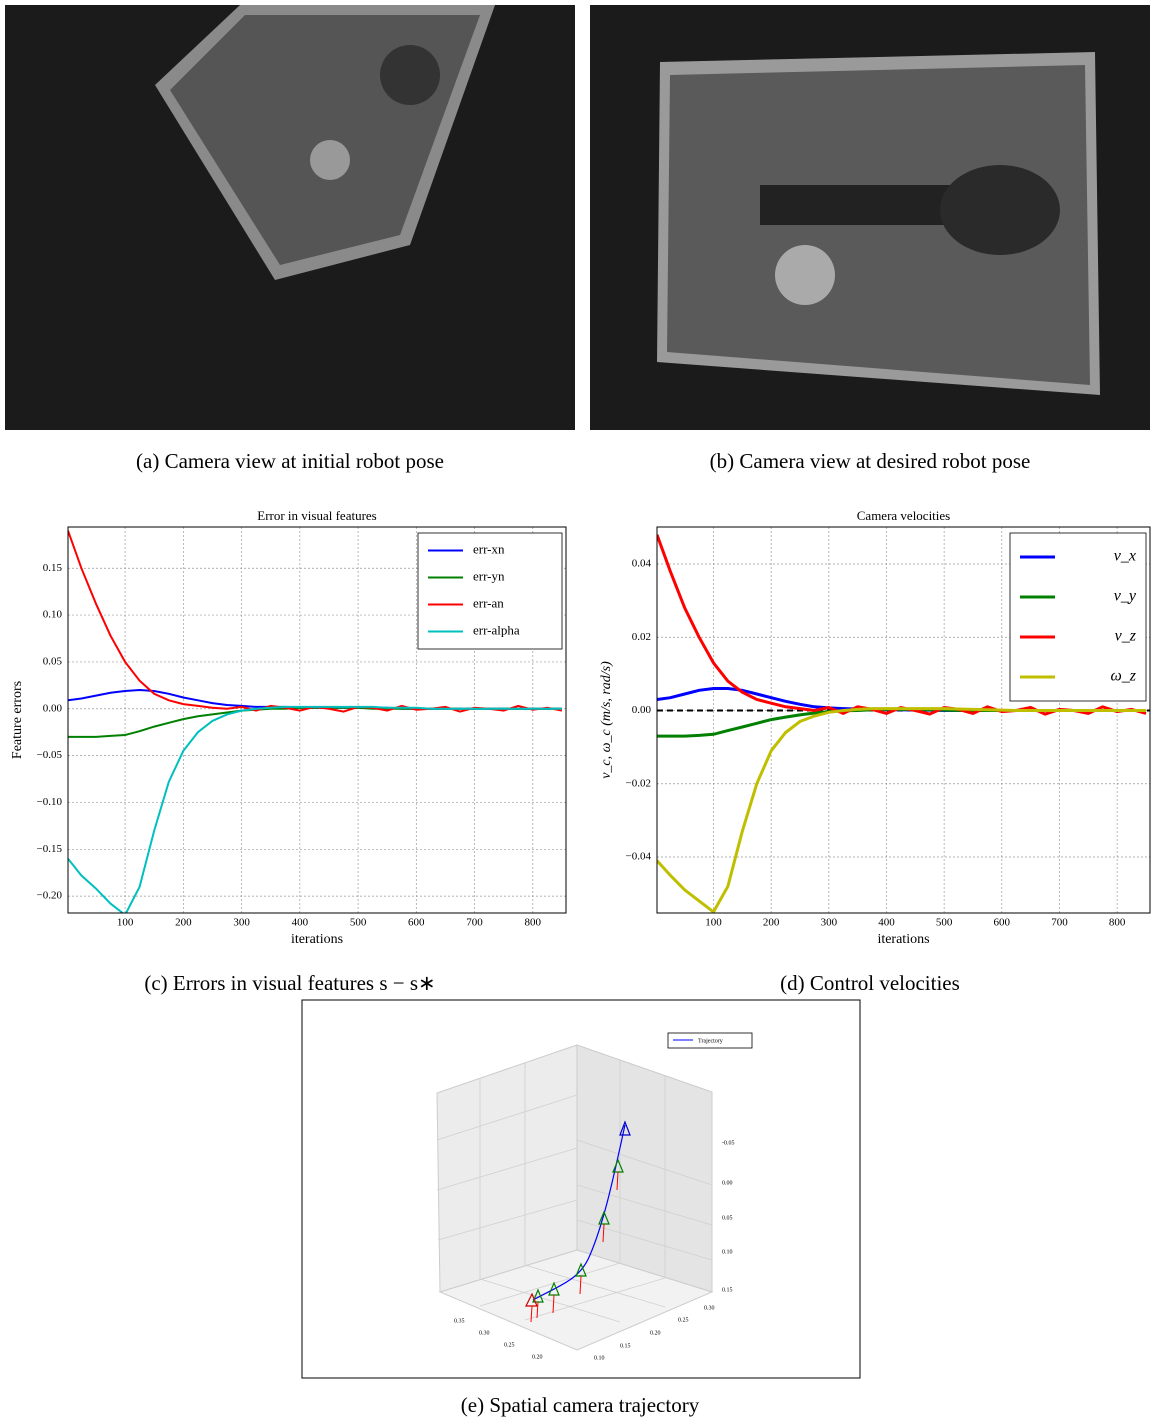 The width and height of the screenshot is (1151, 1426). What do you see at coordinates (289, 983) in the screenshot?
I see `caption: (c) Errors in visual features s − s∗` at bounding box center [289, 983].